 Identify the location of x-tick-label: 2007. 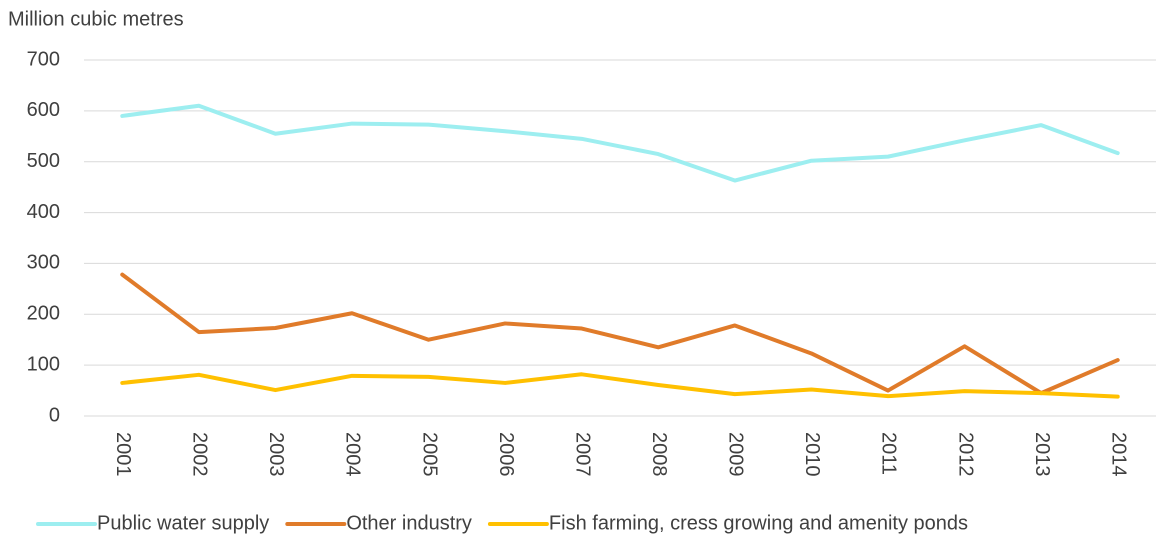
(582, 454).